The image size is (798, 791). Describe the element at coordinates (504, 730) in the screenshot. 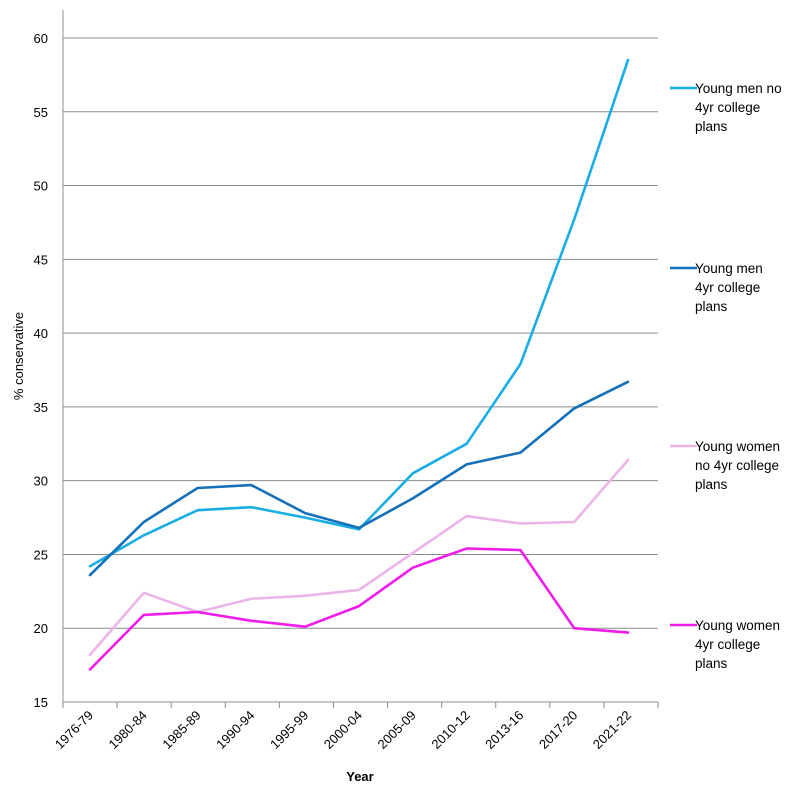

I see `x-tick-label: 2013-16` at that location.